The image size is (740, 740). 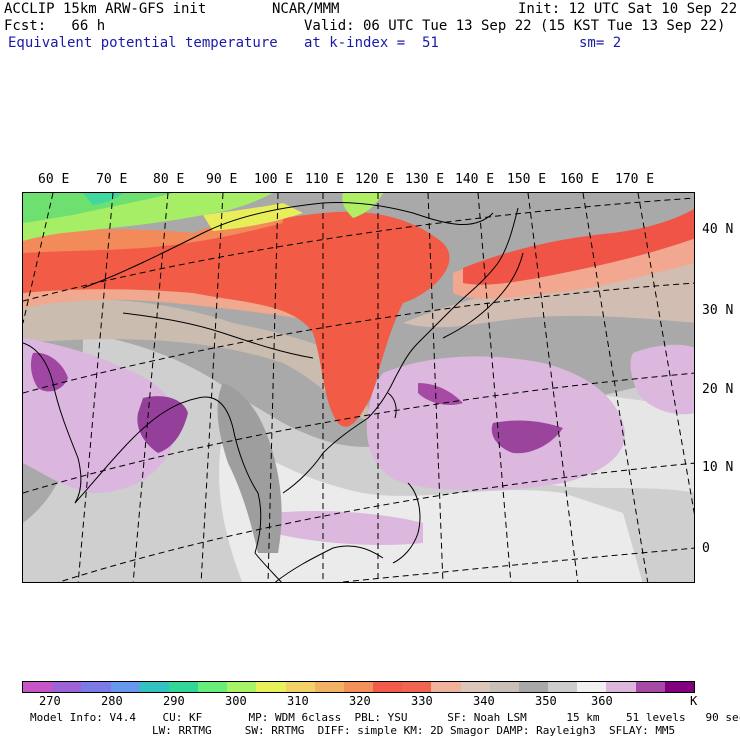 What do you see at coordinates (274, 179) in the screenshot?
I see `lon-label: 100 E` at bounding box center [274, 179].